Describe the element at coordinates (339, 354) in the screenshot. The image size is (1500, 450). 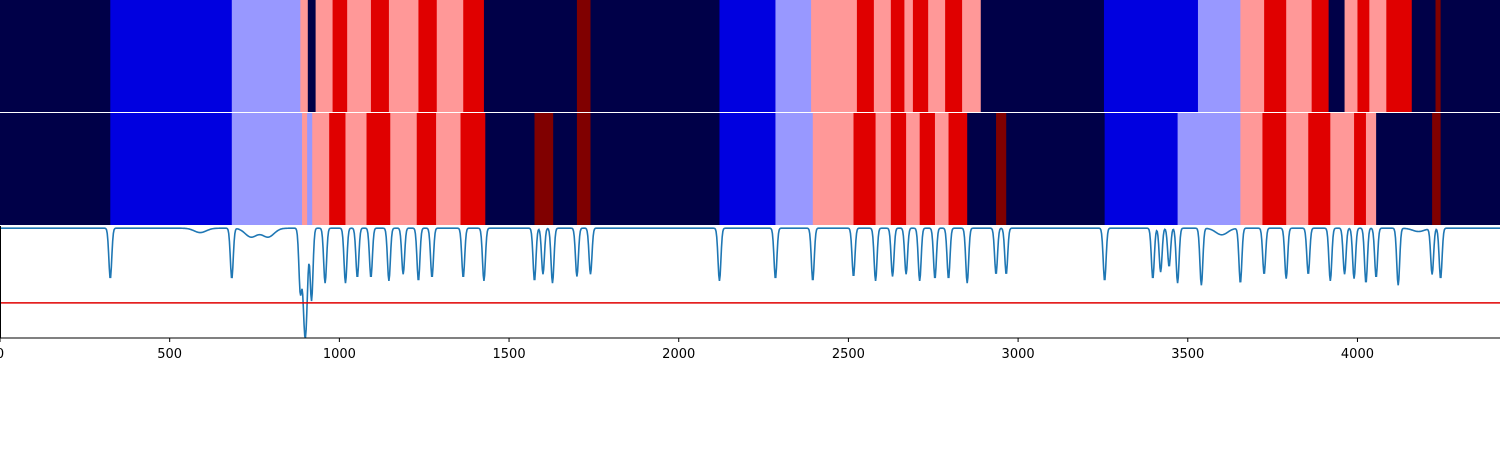
I see `x-tick-label: 1000` at that location.